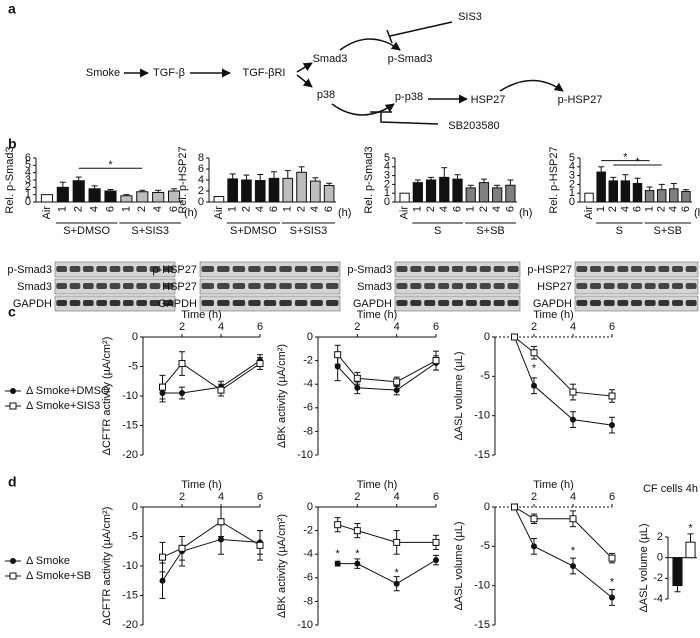  Describe the element at coordinates (305, 625) in the screenshot. I see `y-tick-label: -10` at that location.